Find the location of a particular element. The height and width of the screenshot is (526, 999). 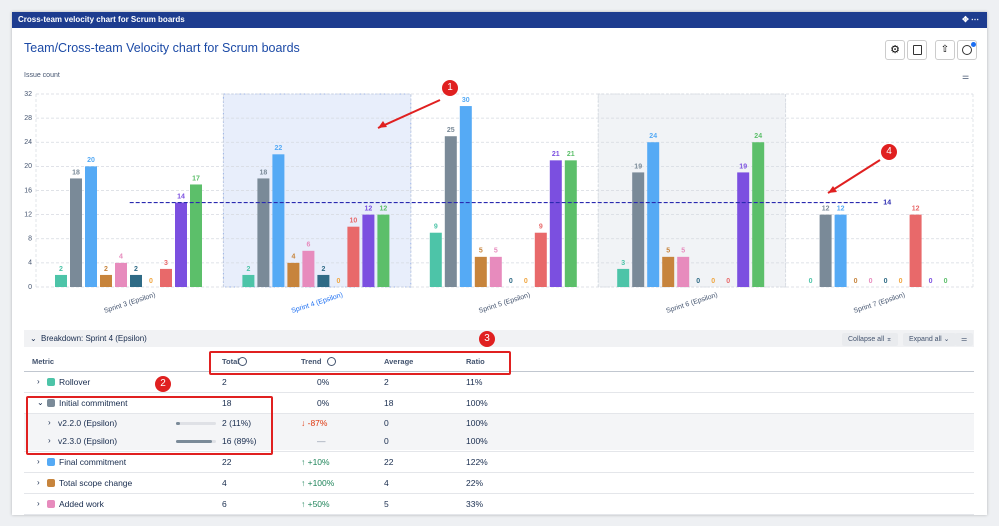

annotation-box is located at coordinates (360, 363).